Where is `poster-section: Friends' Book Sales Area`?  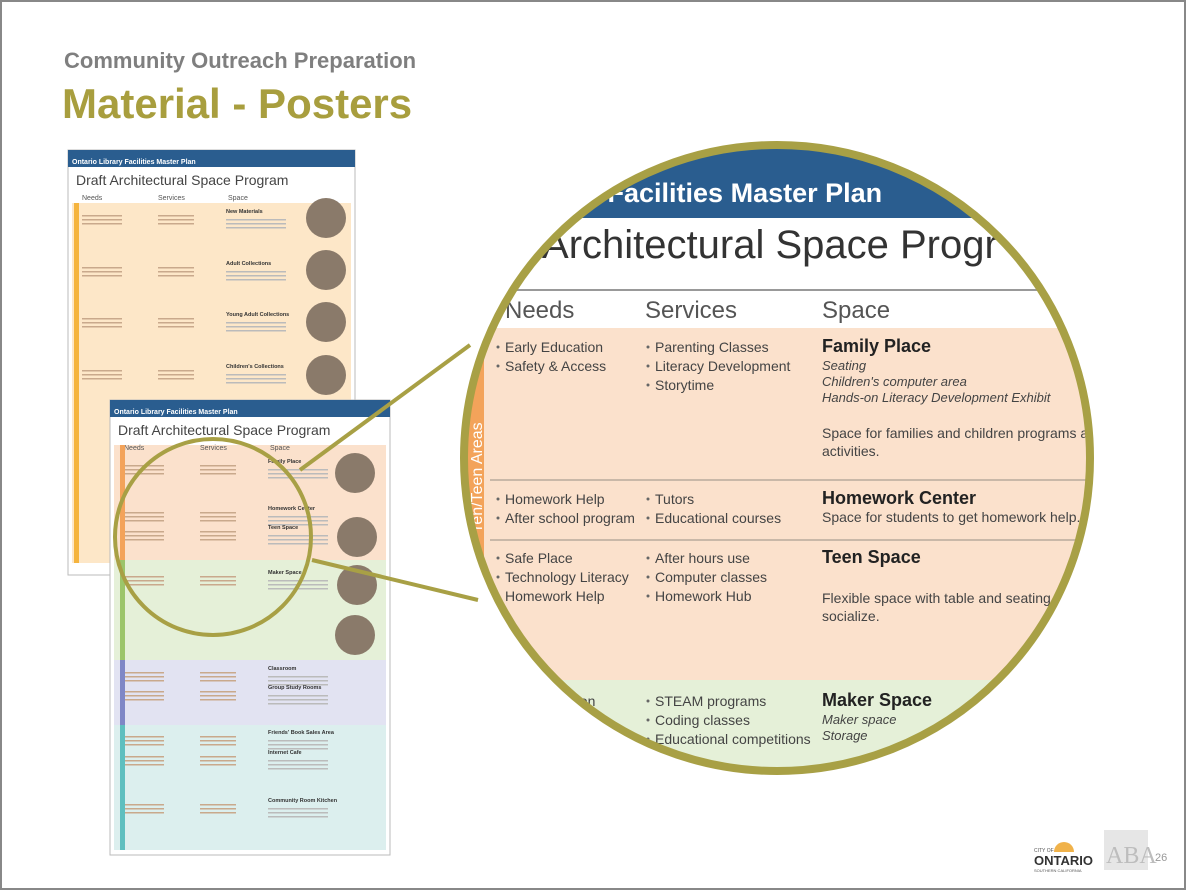
poster-section: Friends' Book Sales Area is located at coordinates (301, 733).